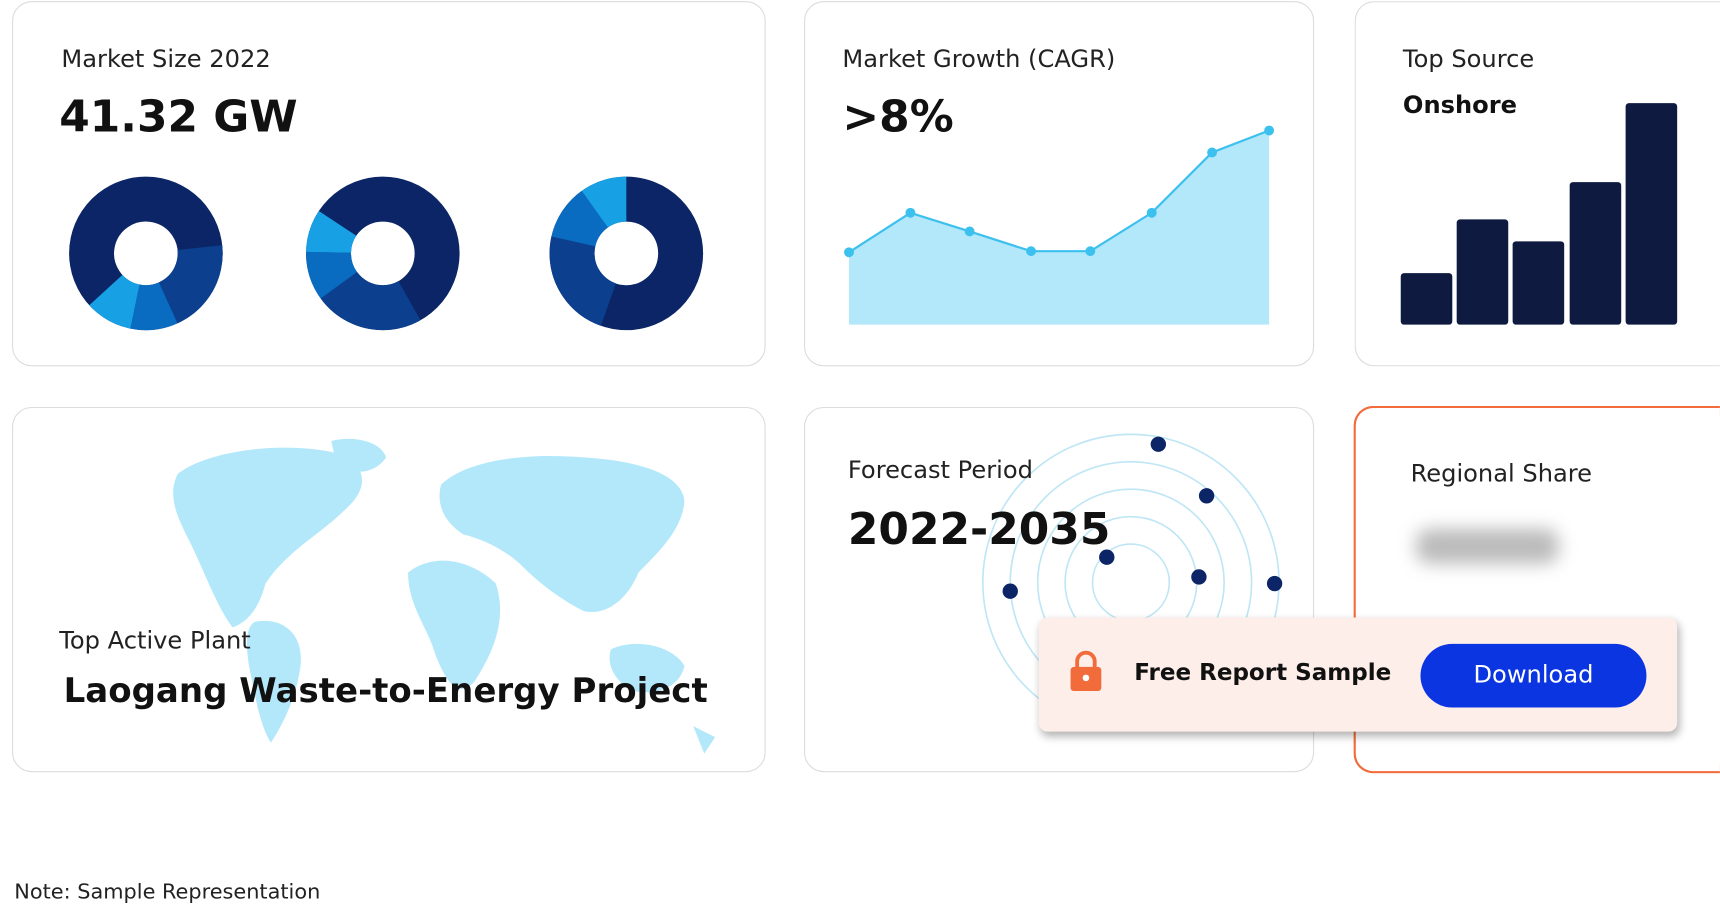  Describe the element at coordinates (178, 117) in the screenshot. I see `card-value: 41.32 GW` at that location.